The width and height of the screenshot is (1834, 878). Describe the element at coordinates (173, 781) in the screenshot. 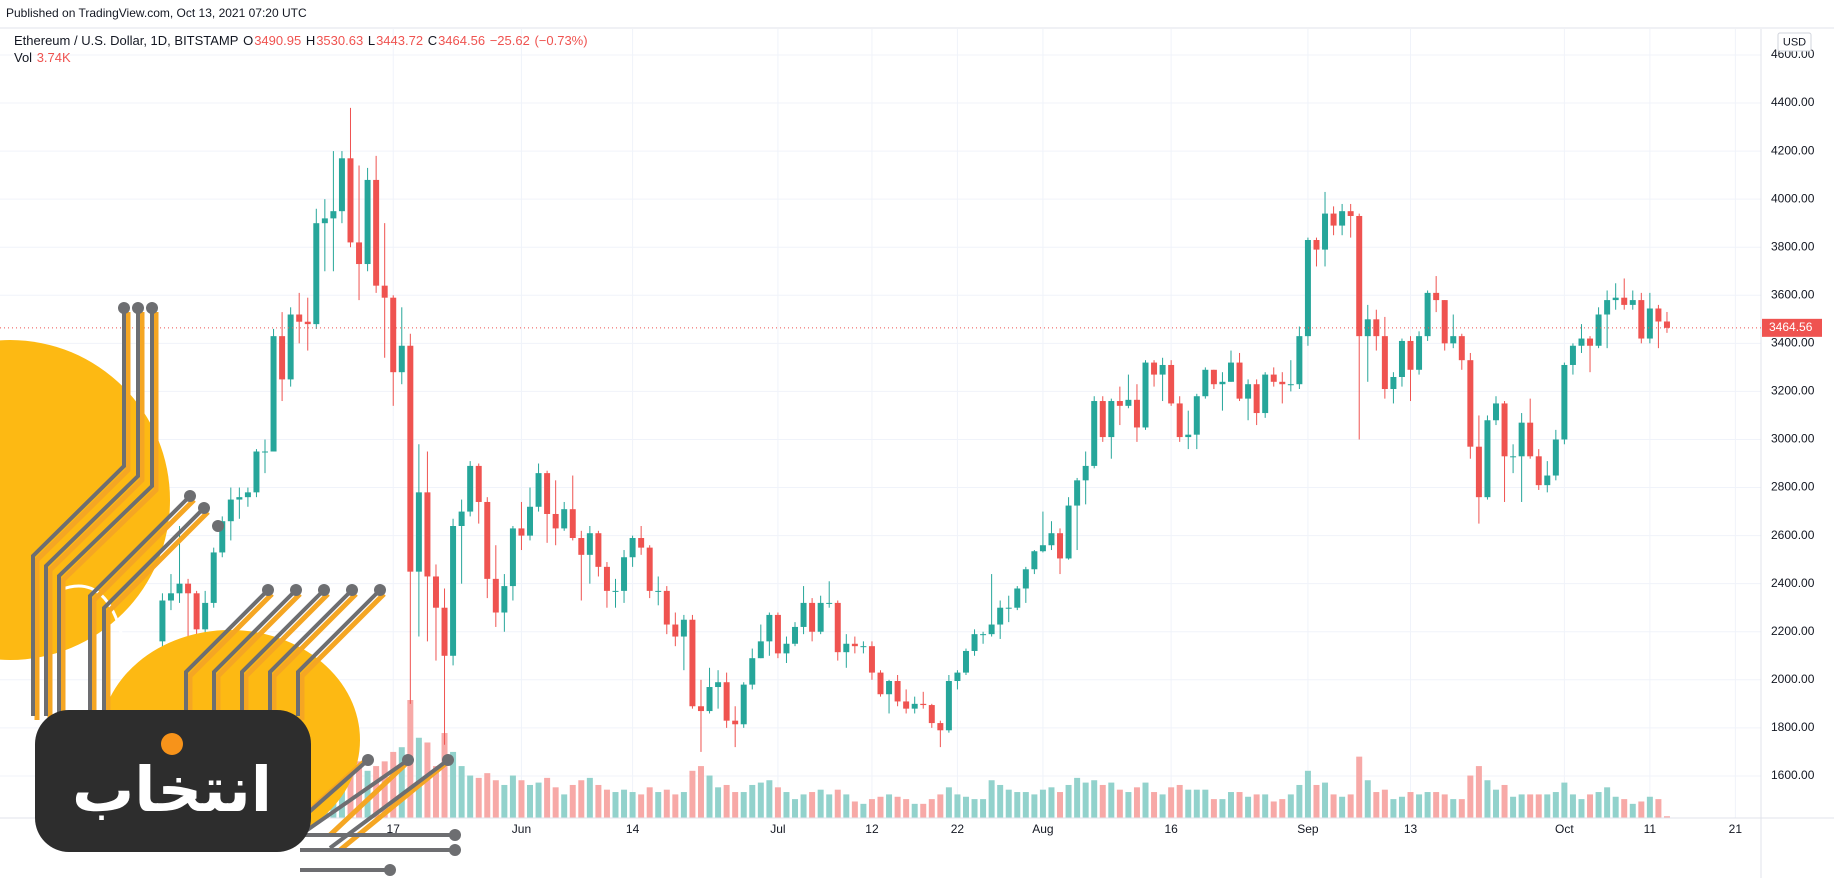

I see `logo-plate` at that location.